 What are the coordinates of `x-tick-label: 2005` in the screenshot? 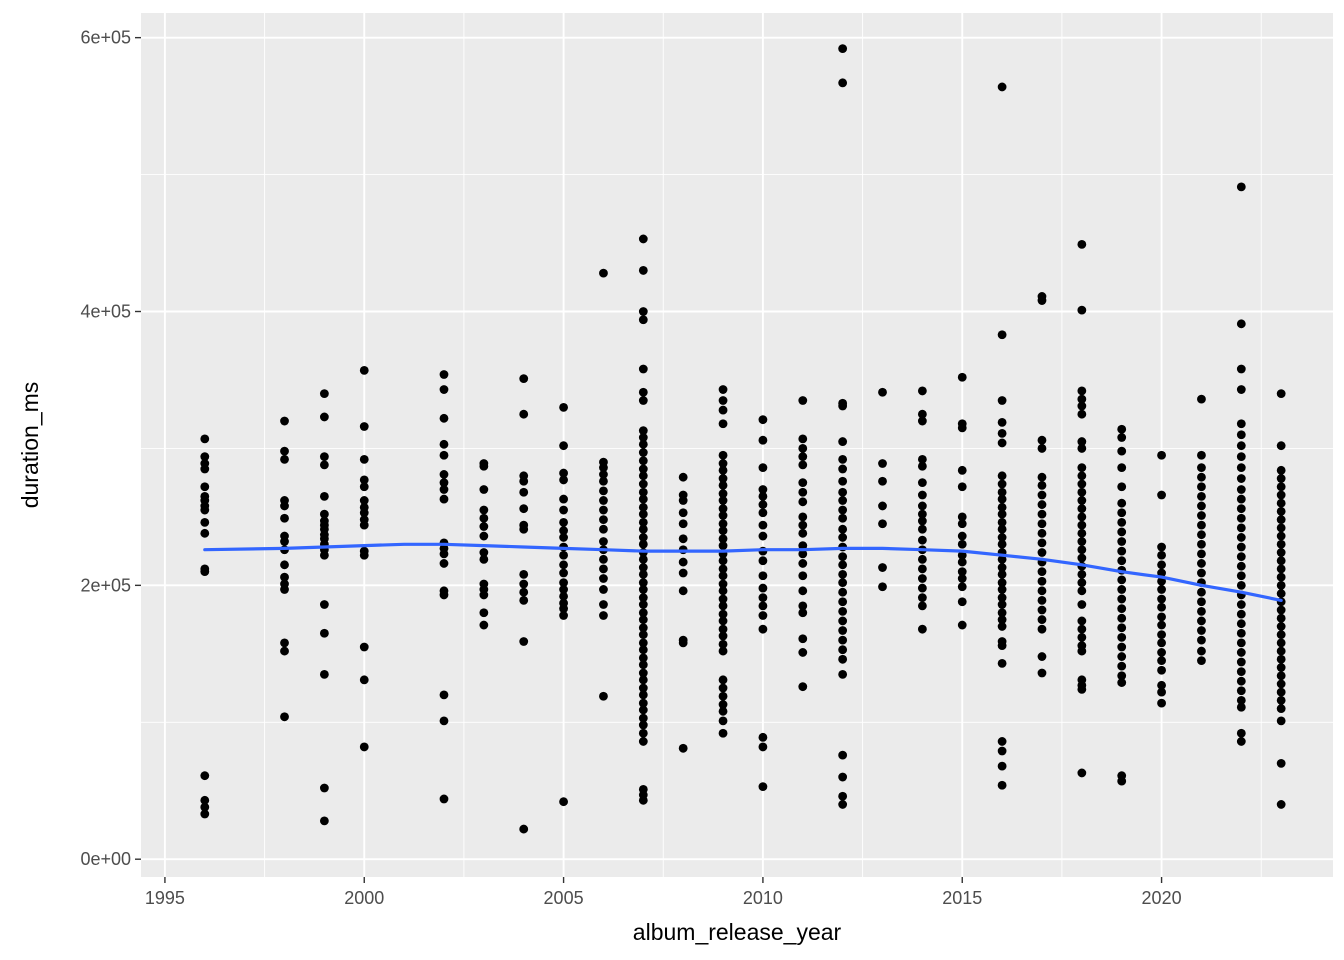 It's located at (564, 898).